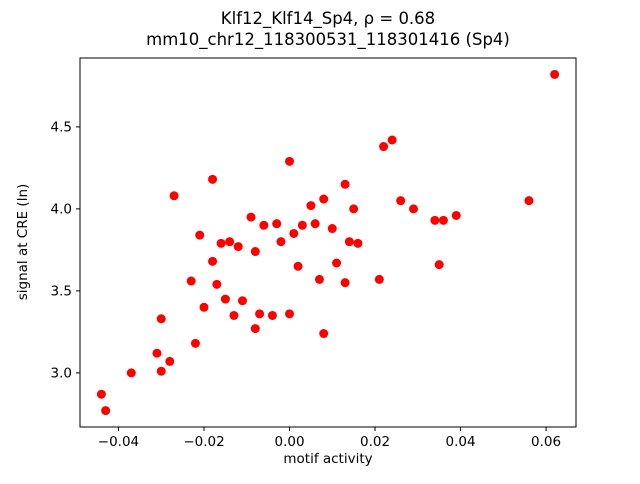 The width and height of the screenshot is (640, 484). I want to click on y-tick-label: 3.0, so click(61, 373).